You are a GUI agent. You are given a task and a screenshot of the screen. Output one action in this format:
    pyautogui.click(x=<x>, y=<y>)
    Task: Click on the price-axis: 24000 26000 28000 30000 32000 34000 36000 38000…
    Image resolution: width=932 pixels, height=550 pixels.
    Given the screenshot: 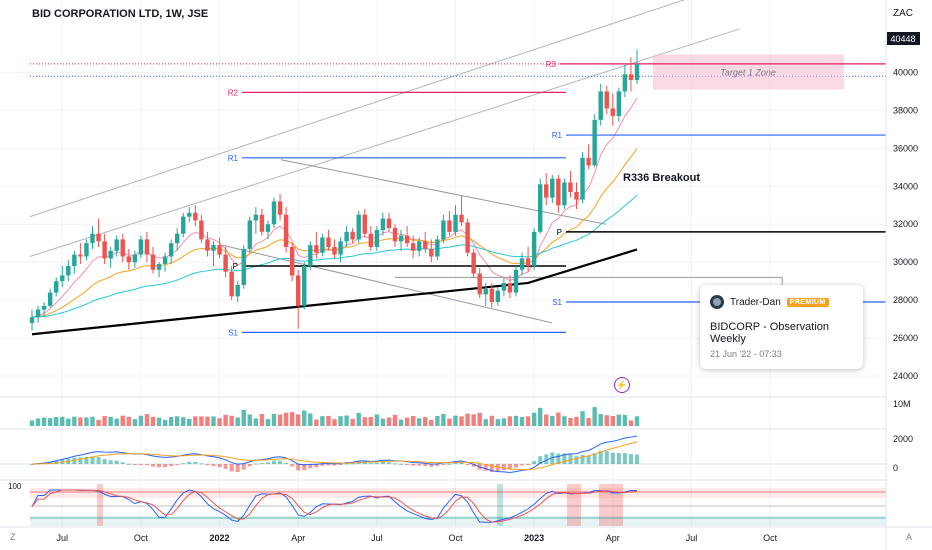 What is the action you would take?
    pyautogui.click(x=905, y=224)
    